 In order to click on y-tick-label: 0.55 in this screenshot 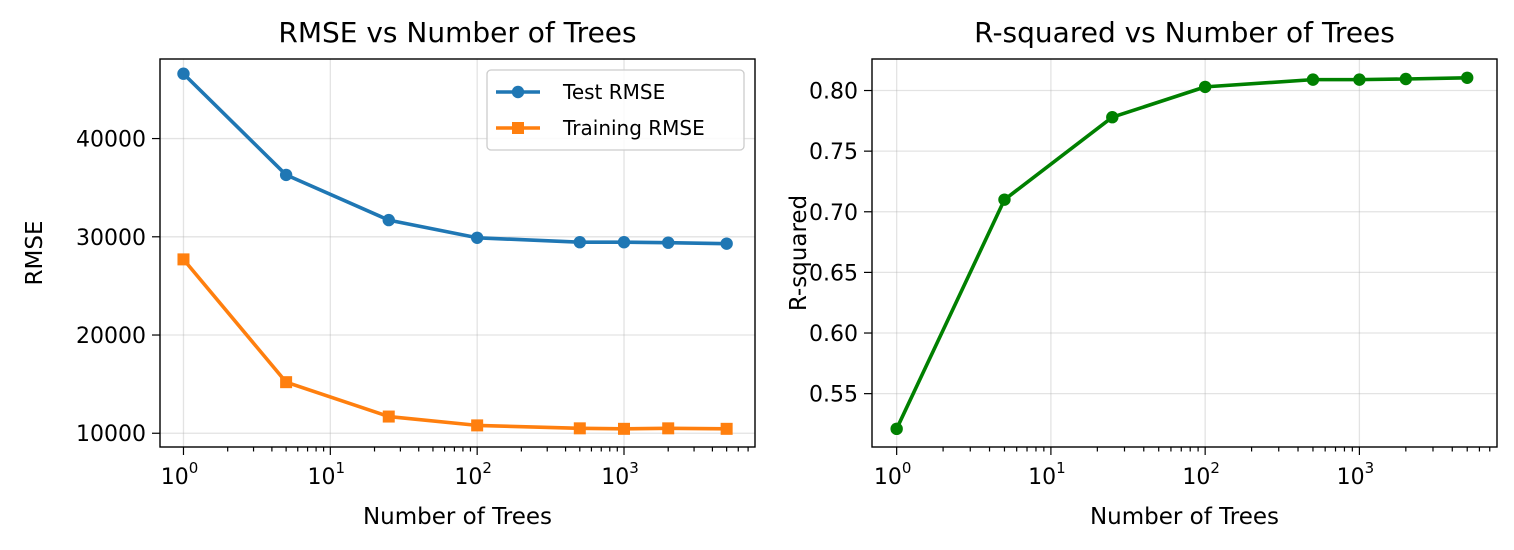, I will do `click(833, 395)`.